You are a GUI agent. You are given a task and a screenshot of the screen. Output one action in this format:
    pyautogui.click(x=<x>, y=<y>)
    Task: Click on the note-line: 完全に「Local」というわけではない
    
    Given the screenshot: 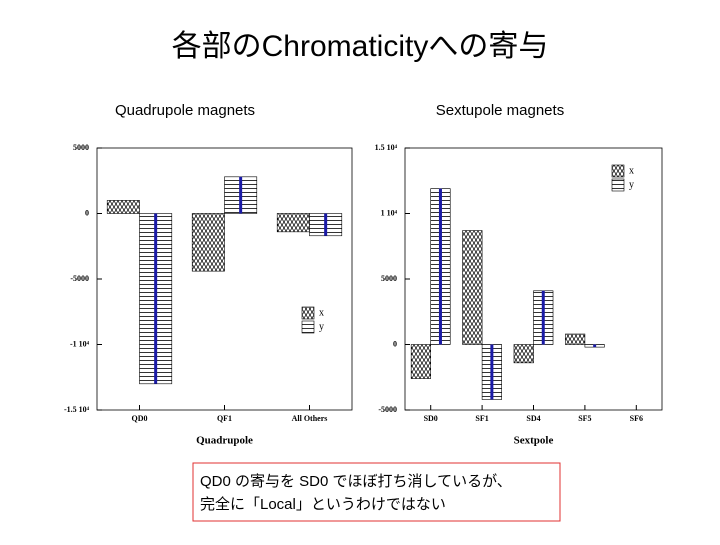 What is the action you would take?
    pyautogui.click(x=323, y=504)
    